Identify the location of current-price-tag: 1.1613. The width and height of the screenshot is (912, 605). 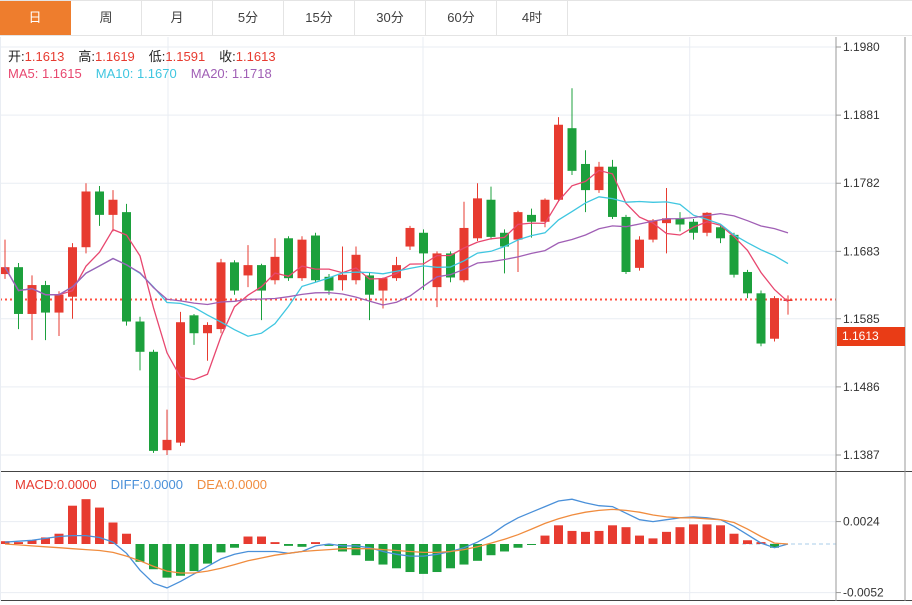
(871, 336).